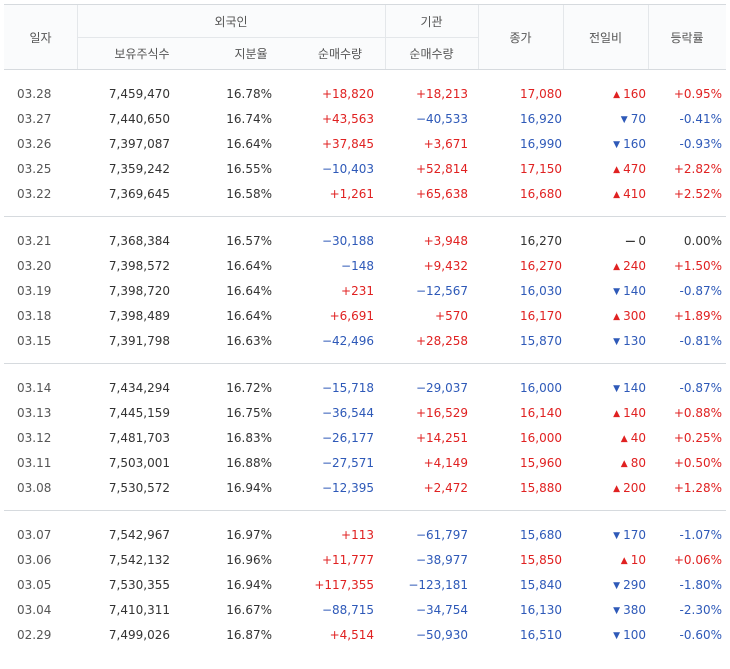 The height and width of the screenshot is (669, 730). What do you see at coordinates (34, 388) in the screenshot?
I see `date-cell: 03.14` at bounding box center [34, 388].